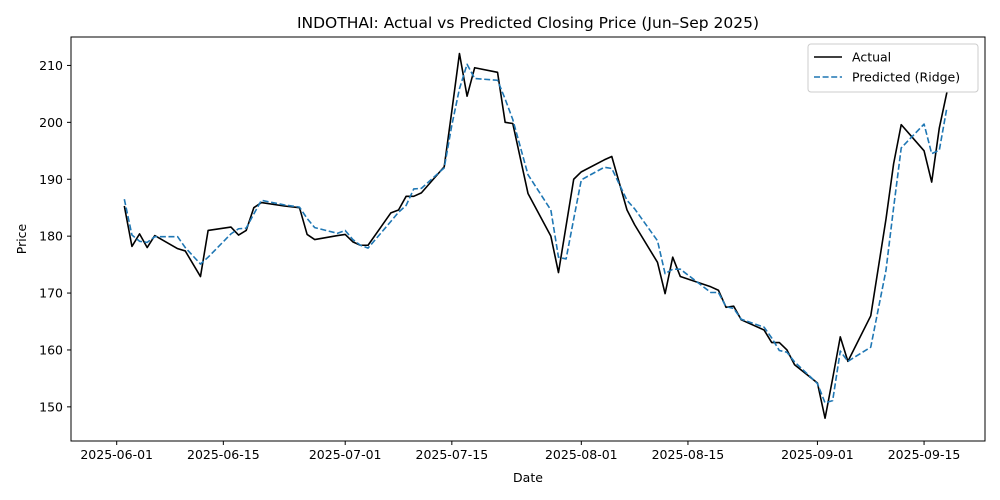 This screenshot has height=500, width=1000. Describe the element at coordinates (51, 65) in the screenshot. I see `y-tick-label: 210` at that location.